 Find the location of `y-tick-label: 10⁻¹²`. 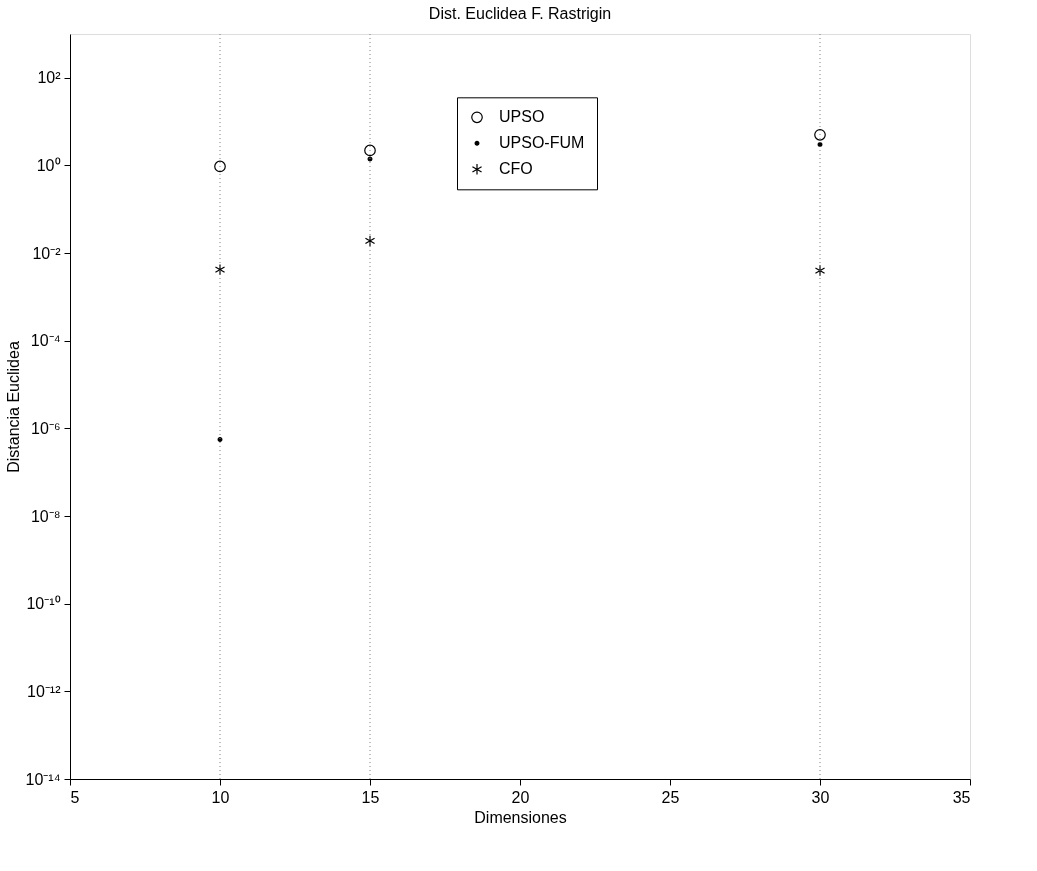

y-tick-label: 10⁻¹² is located at coordinates (44, 691).